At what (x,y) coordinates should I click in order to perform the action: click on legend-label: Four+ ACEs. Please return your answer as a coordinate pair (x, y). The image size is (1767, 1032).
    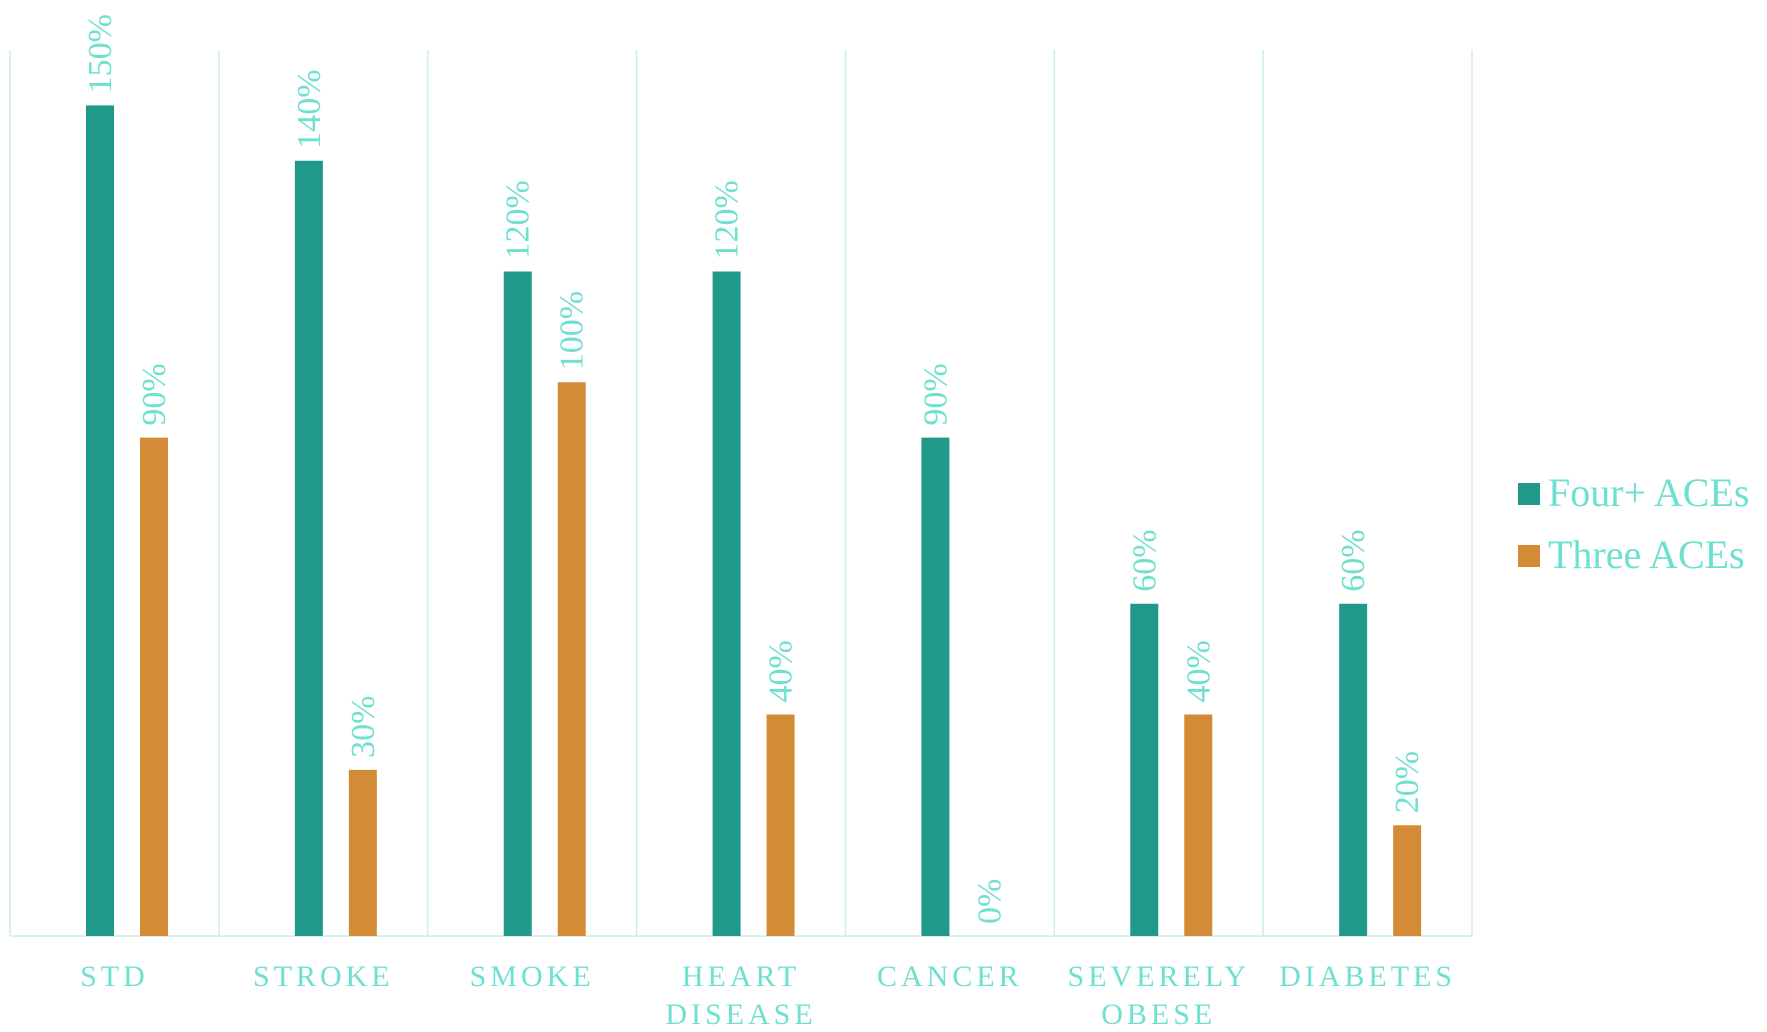
    Looking at the image, I should click on (1648, 492).